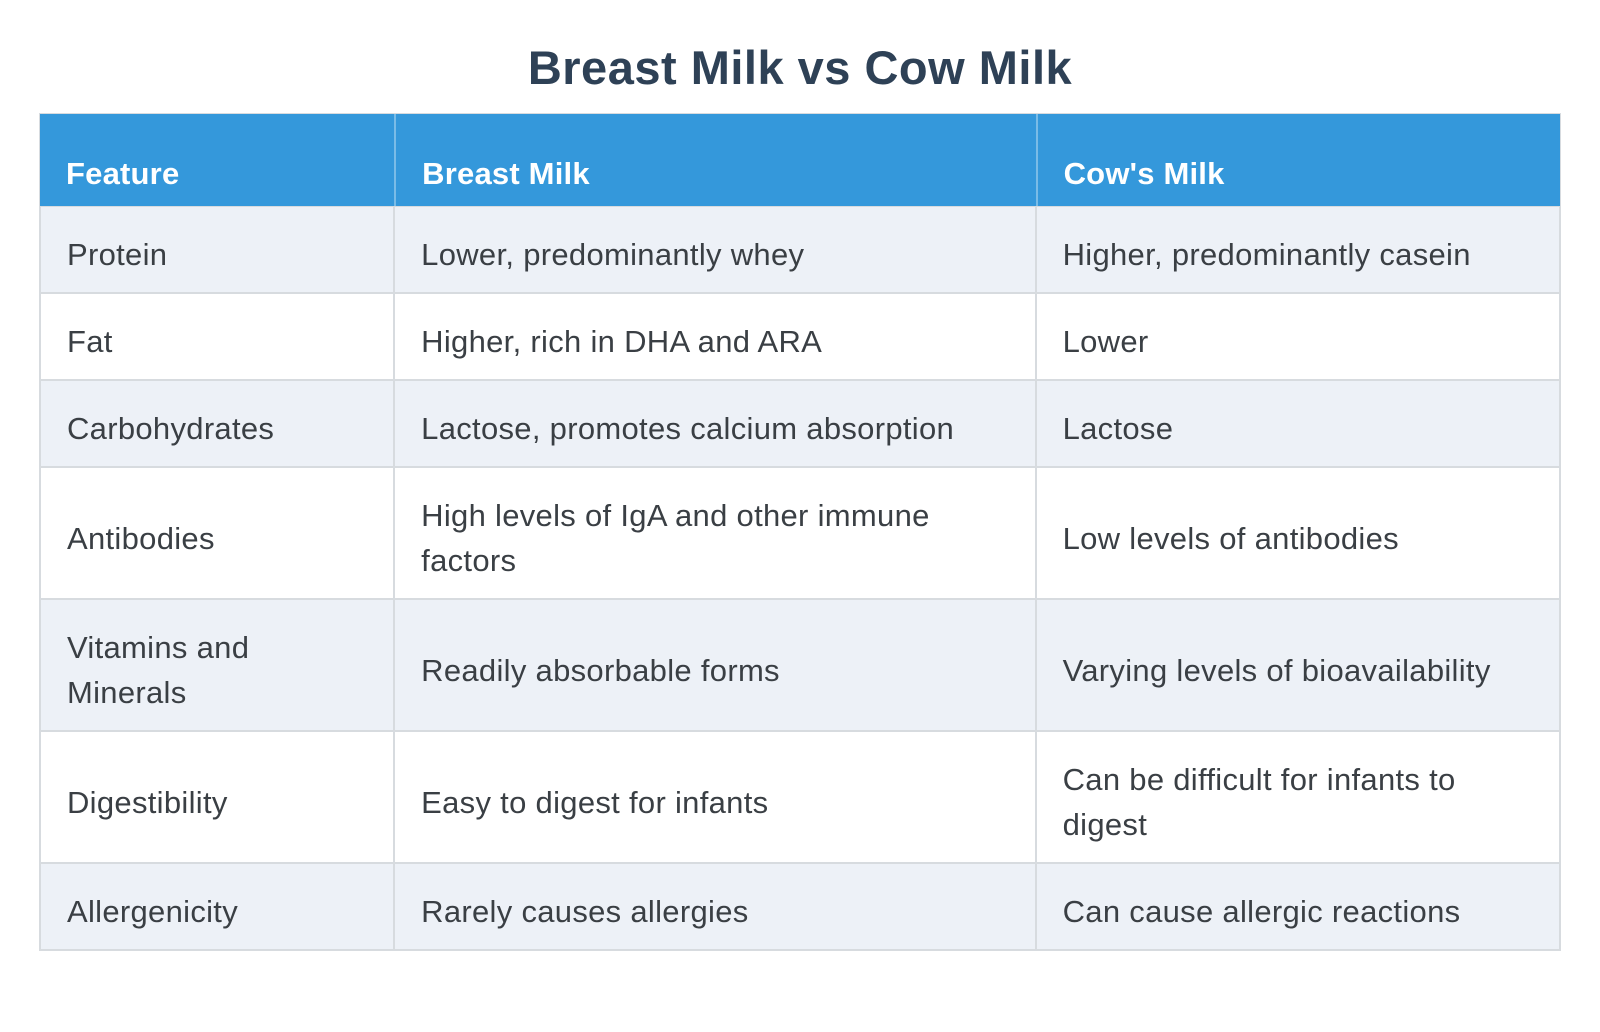 This screenshot has width=1600, height=1032. What do you see at coordinates (800, 67) in the screenshot?
I see `page-title: Breast Milk vs Cow Milk` at bounding box center [800, 67].